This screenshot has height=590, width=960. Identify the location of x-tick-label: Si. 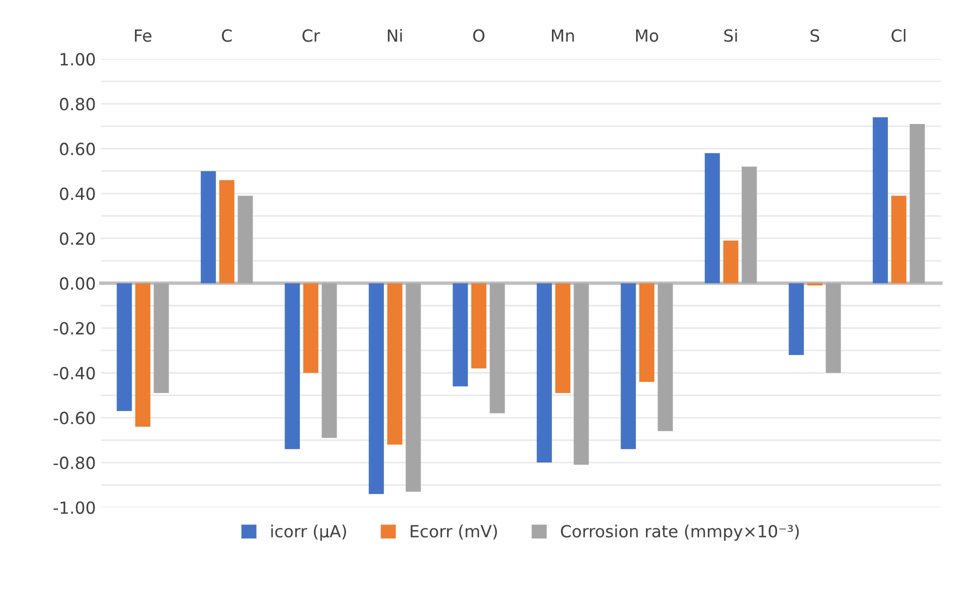
(730, 35).